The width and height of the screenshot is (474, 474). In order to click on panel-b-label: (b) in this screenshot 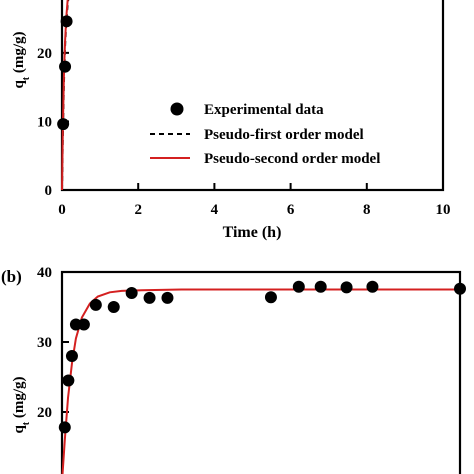, I will do `click(11, 276)`.